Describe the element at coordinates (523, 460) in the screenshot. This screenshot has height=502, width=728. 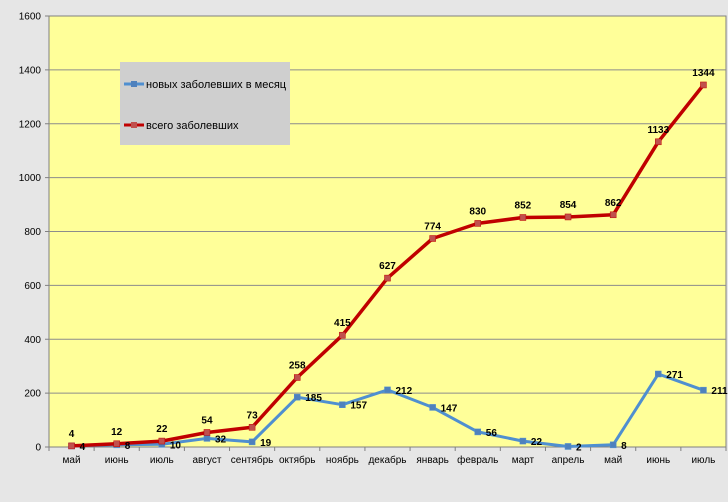
I see `x-tick-label: март` at that location.